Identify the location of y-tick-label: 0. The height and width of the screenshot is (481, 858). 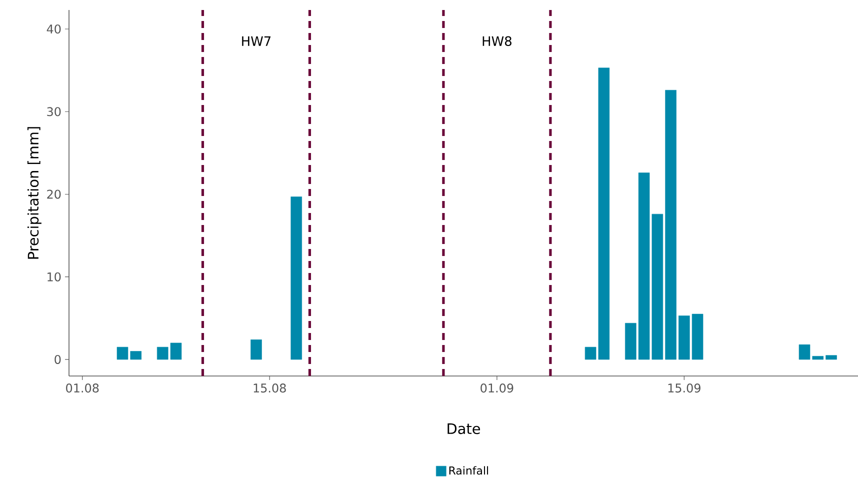
(57, 359).